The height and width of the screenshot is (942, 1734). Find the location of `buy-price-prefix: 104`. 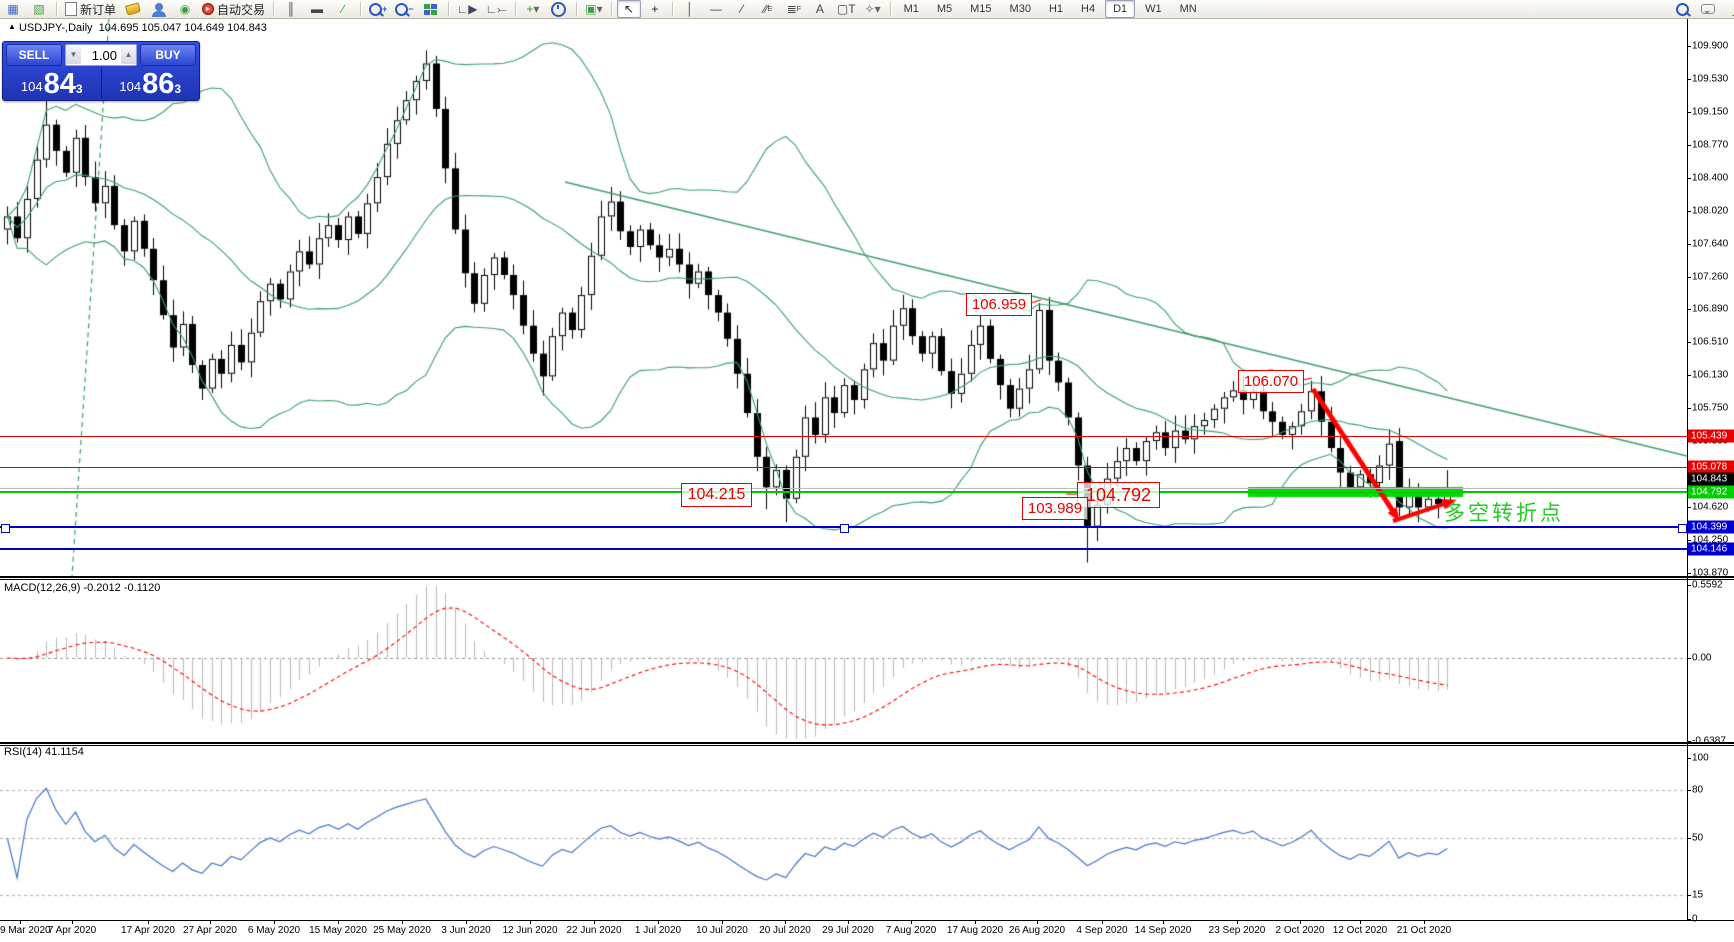

buy-price-prefix: 104 is located at coordinates (130, 86).